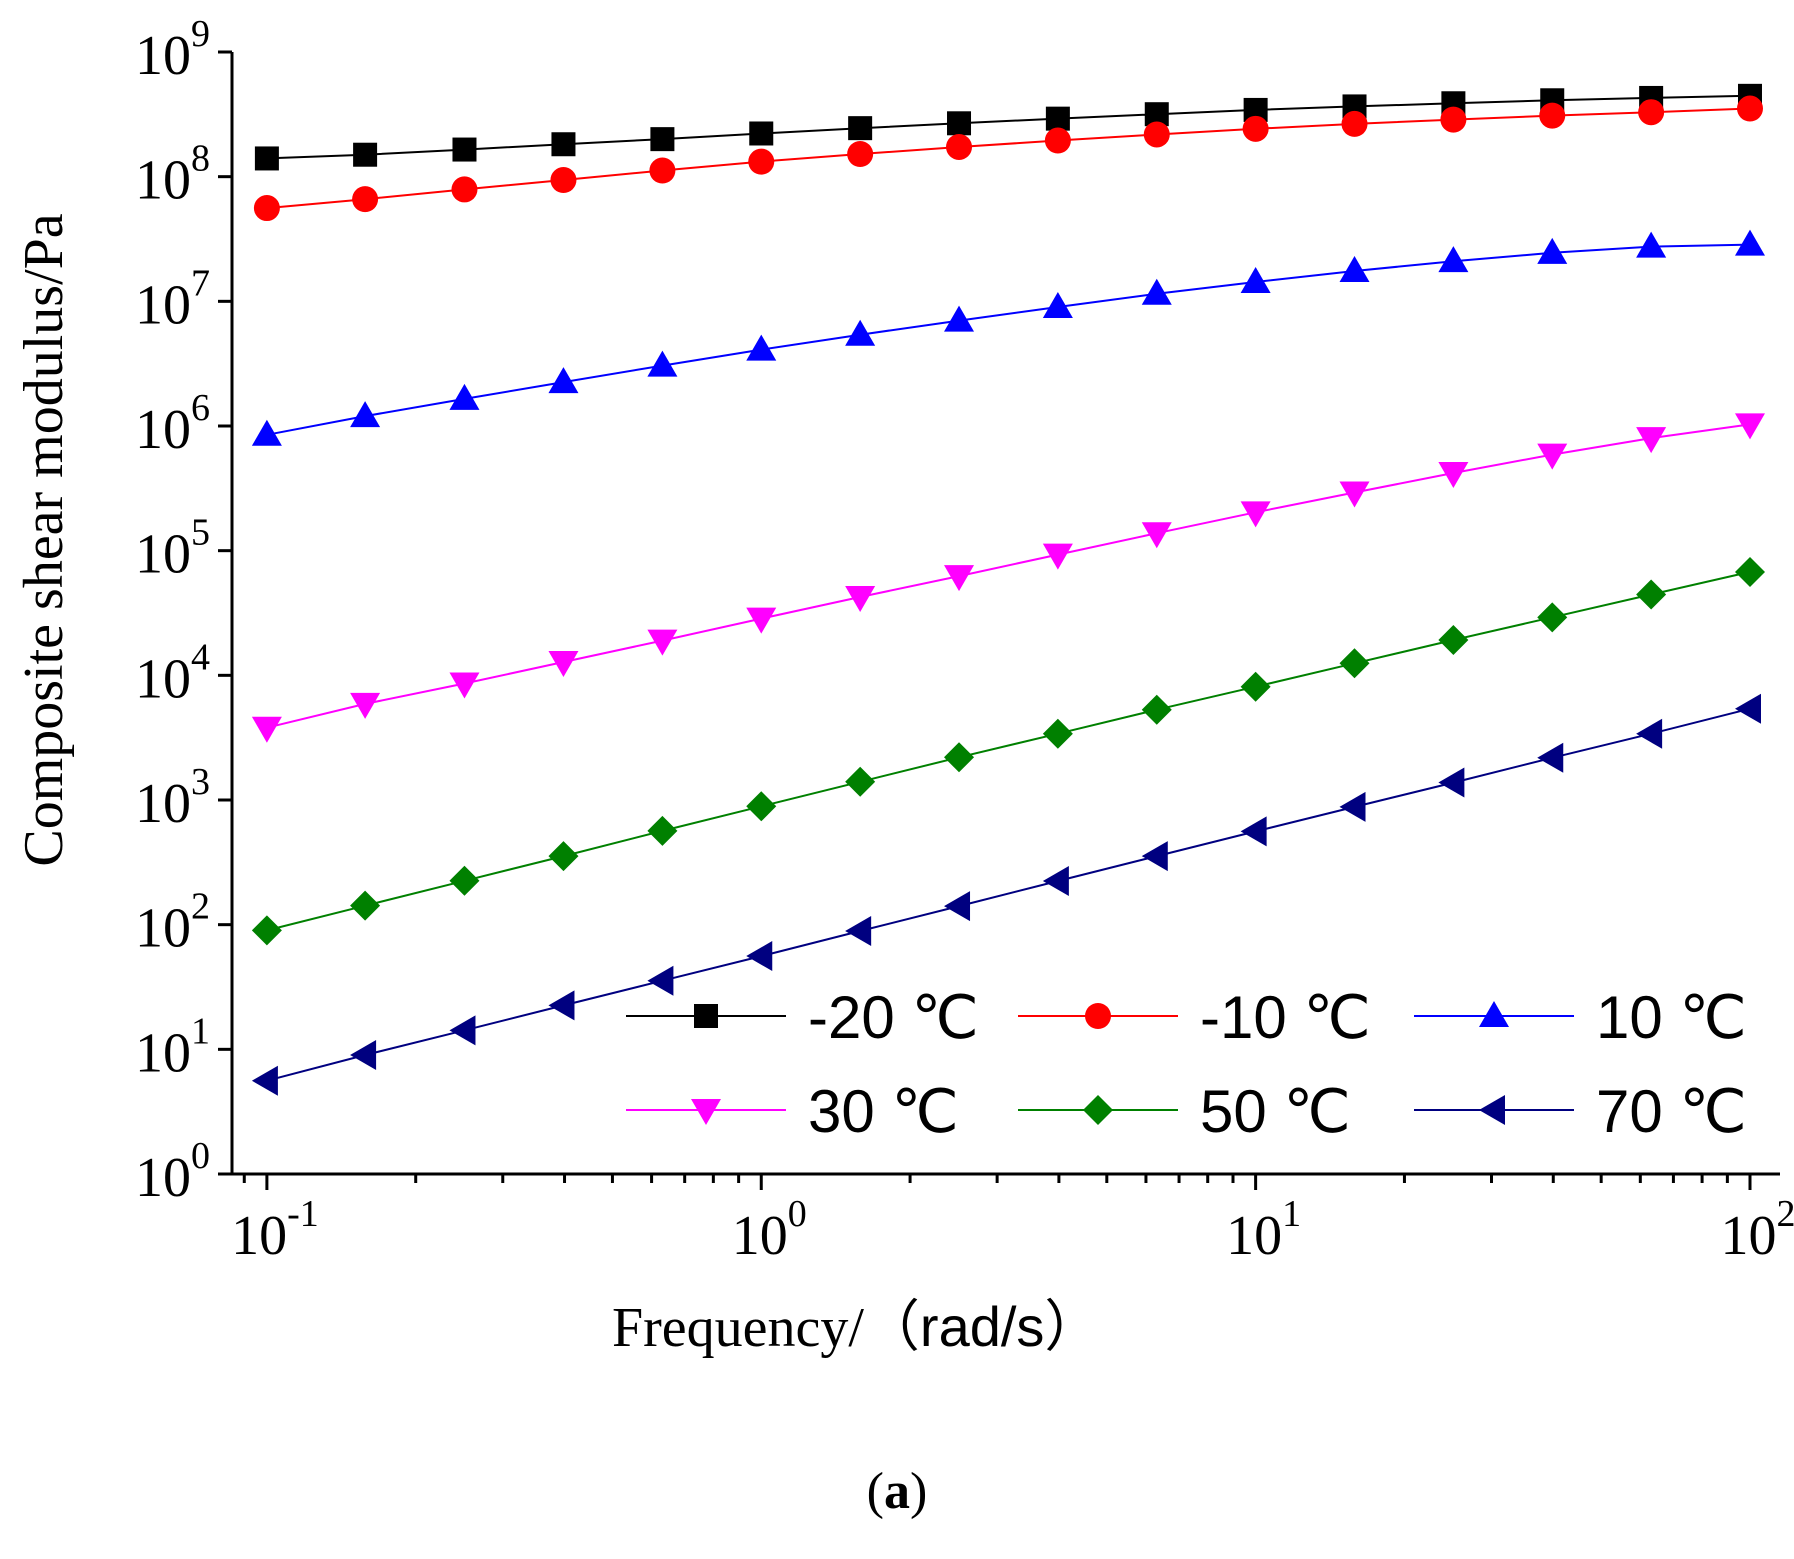 This screenshot has height=1559, width=1794. What do you see at coordinates (172, 424) in the screenshot?
I see `y-tick-label: 10⁶` at bounding box center [172, 424].